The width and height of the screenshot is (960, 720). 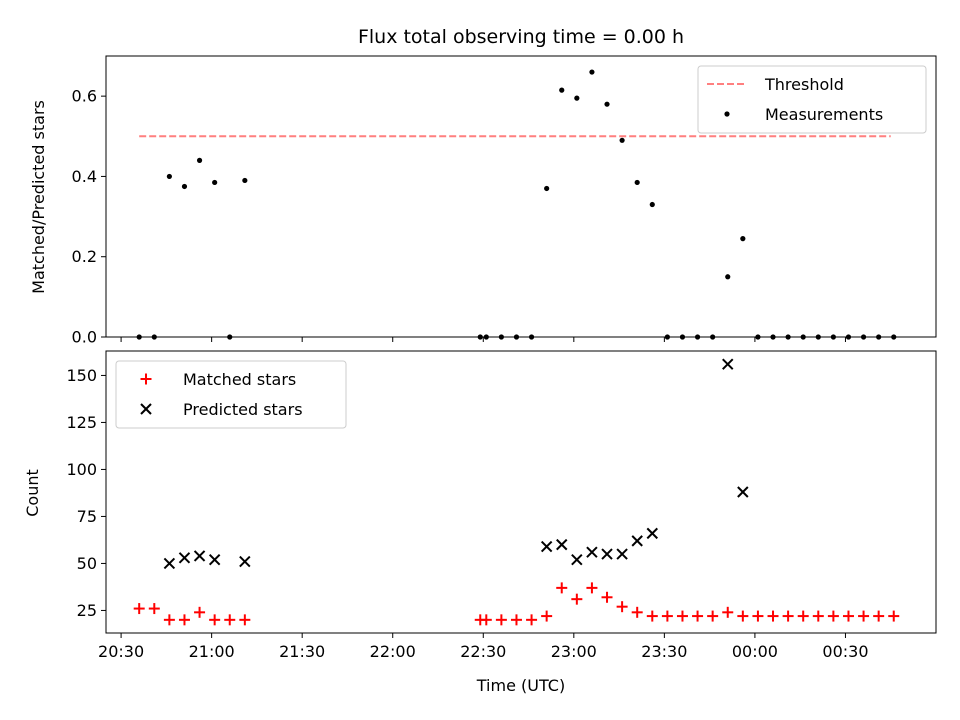 What do you see at coordinates (87, 610) in the screenshot?
I see `count-y-tick-label: 25` at bounding box center [87, 610].